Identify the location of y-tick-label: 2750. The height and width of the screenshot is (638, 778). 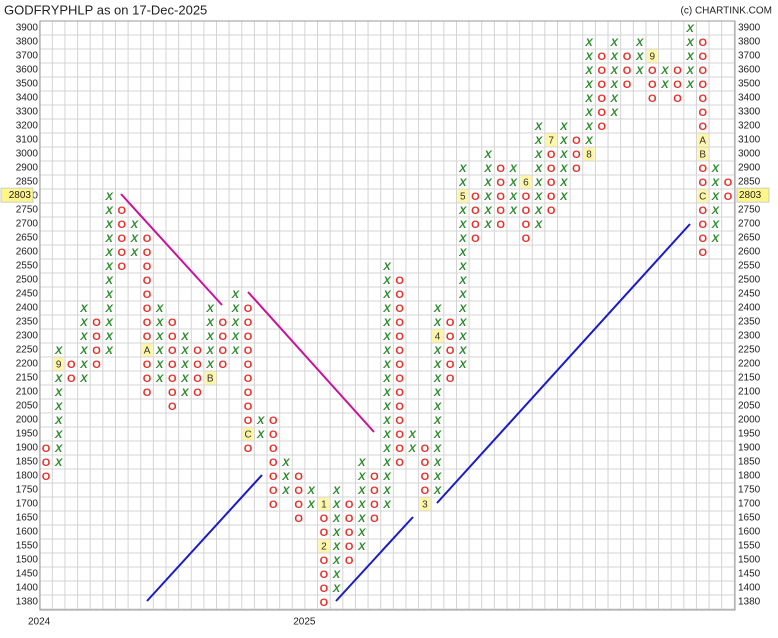
(749, 210).